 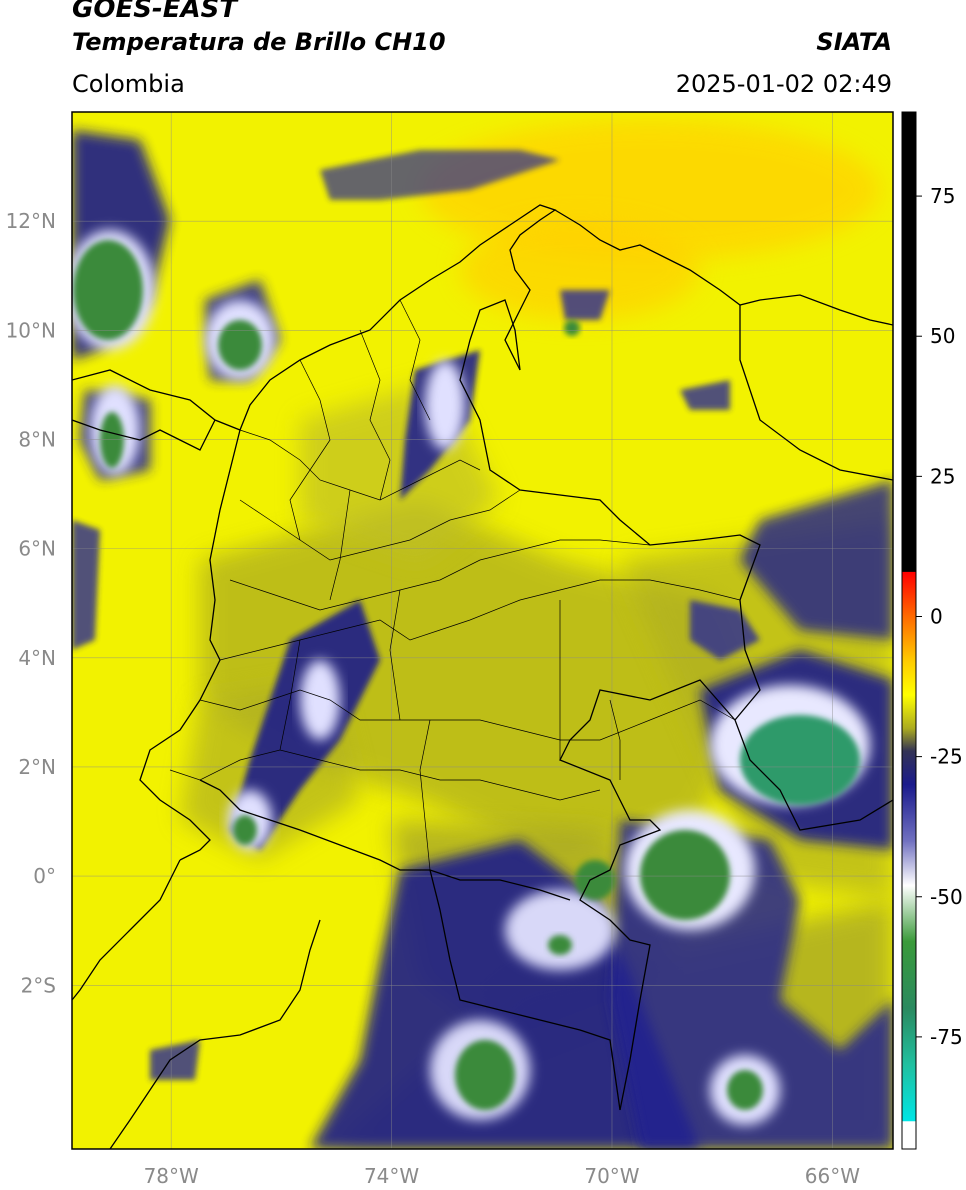 I want to click on product-title: Temperatura de Brillo CH10, so click(x=259, y=42).